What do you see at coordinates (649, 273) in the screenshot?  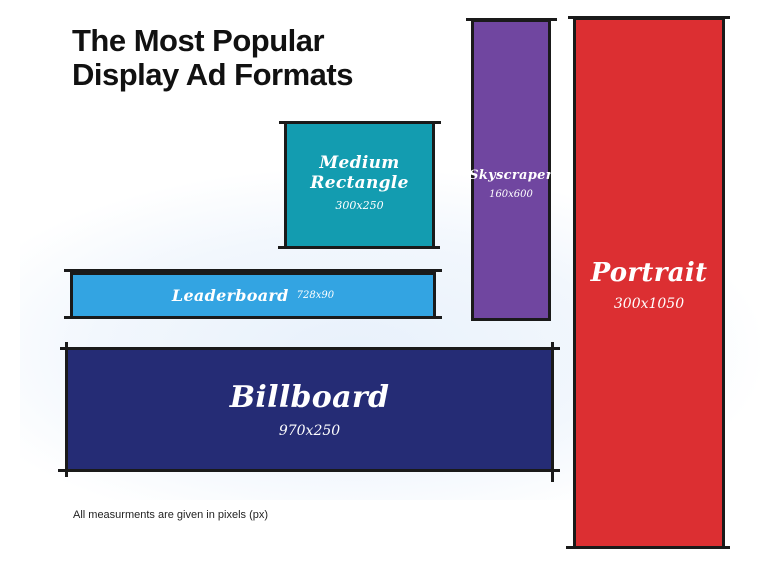 I see `portrait-name: Portrait` at bounding box center [649, 273].